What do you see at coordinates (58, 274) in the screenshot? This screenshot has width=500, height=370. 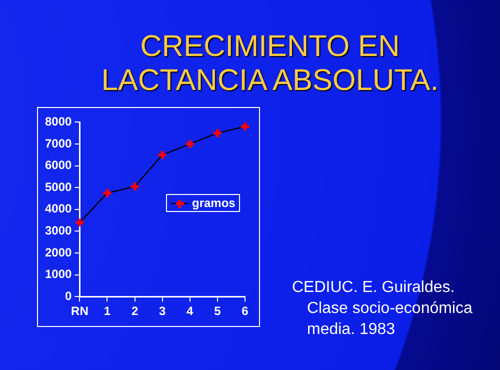 I see `y-tick-label: 1000` at bounding box center [58, 274].